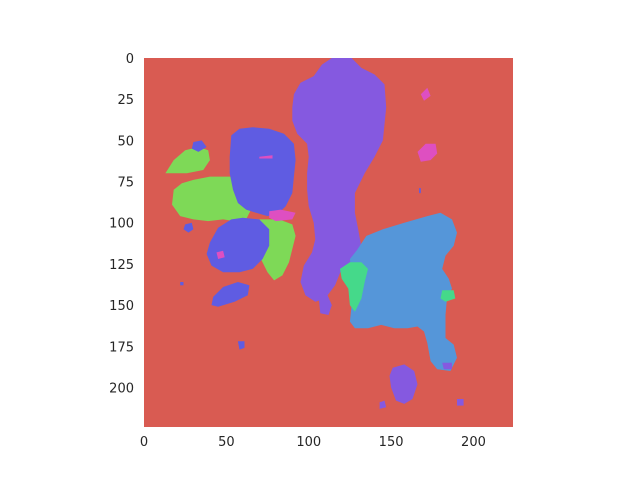  Describe the element at coordinates (121, 347) in the screenshot. I see `y-tick-label: 175` at that location.